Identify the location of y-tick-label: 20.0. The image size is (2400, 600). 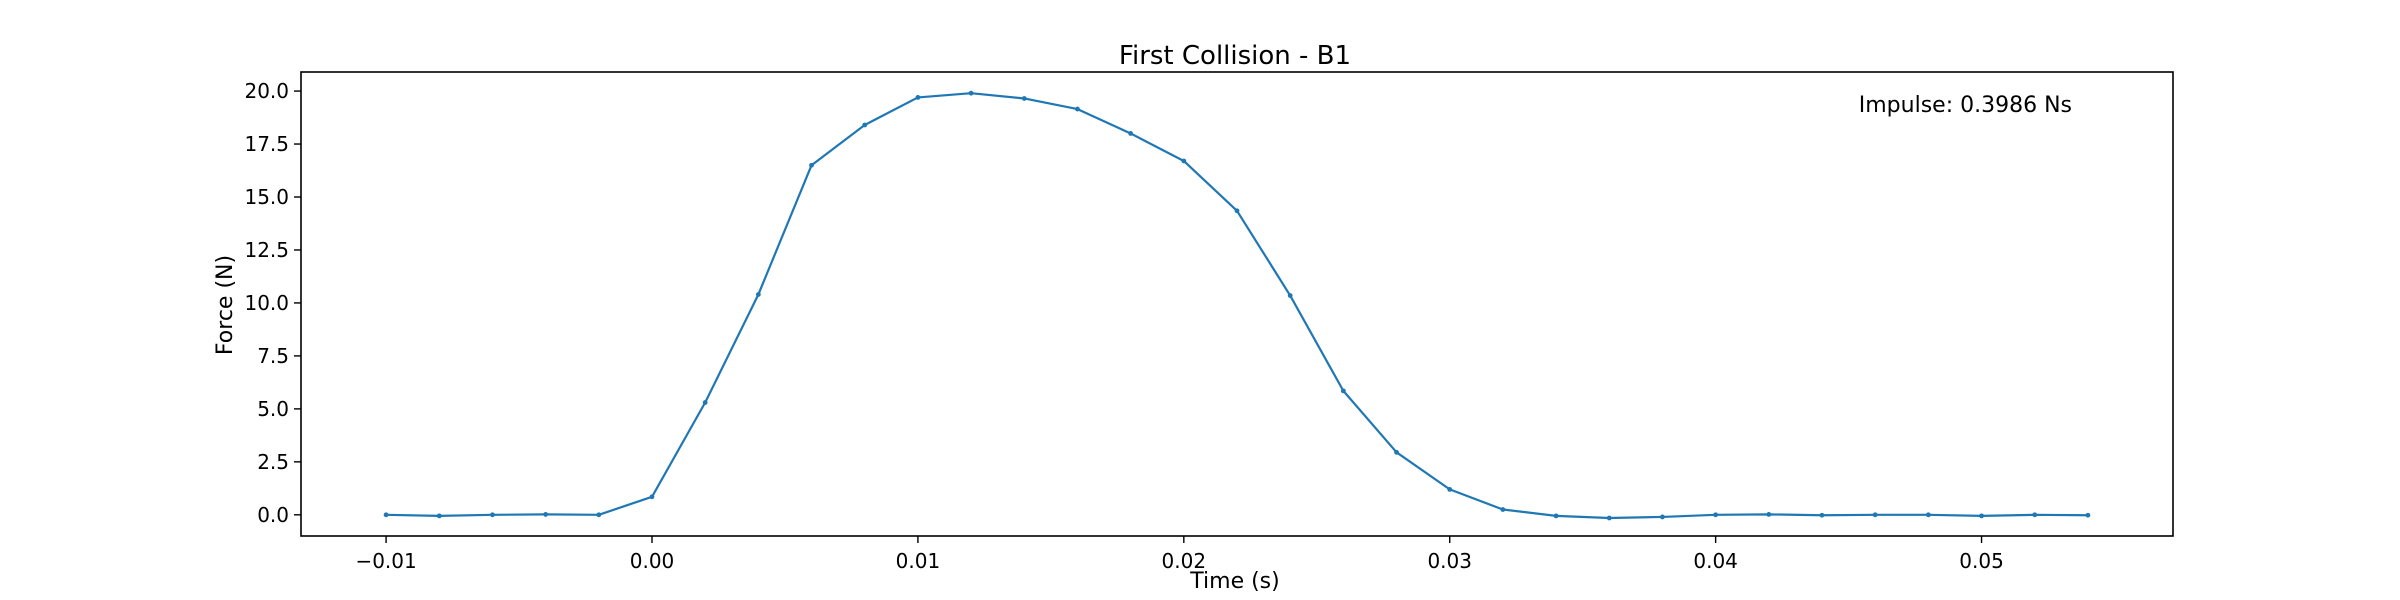
(266, 91).